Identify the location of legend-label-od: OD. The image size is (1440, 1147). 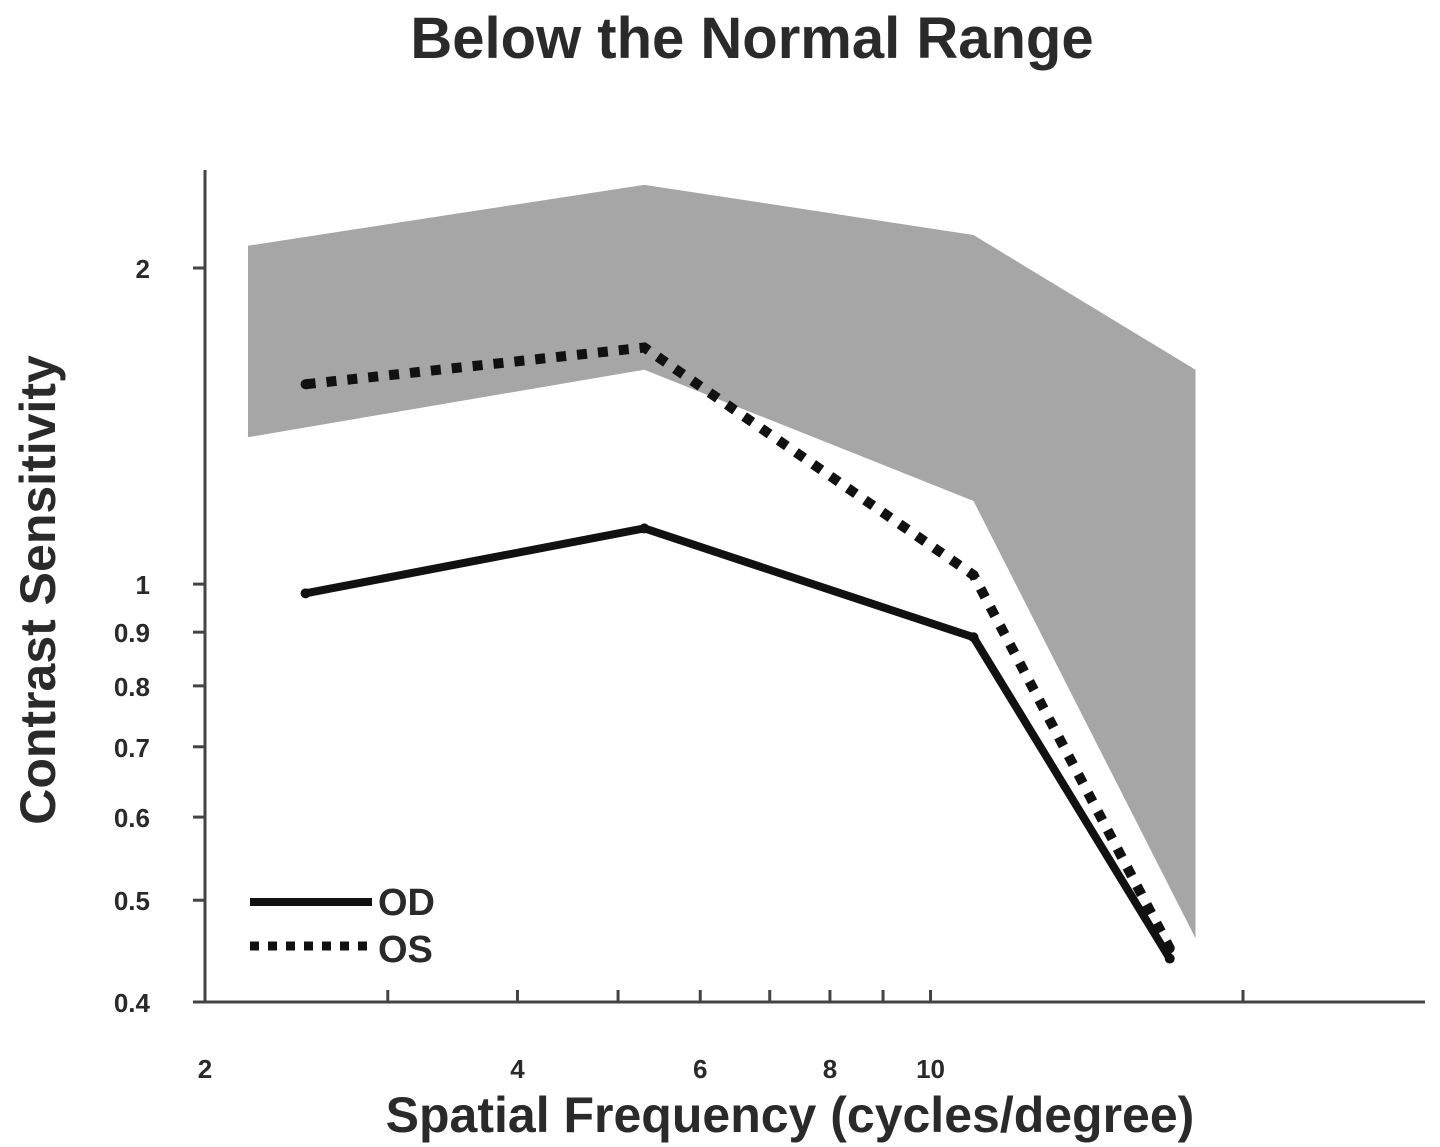
(406, 903).